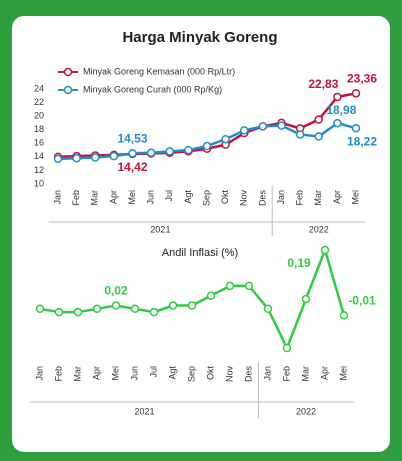  I want to click on y-tick-label: 24, so click(39, 88).